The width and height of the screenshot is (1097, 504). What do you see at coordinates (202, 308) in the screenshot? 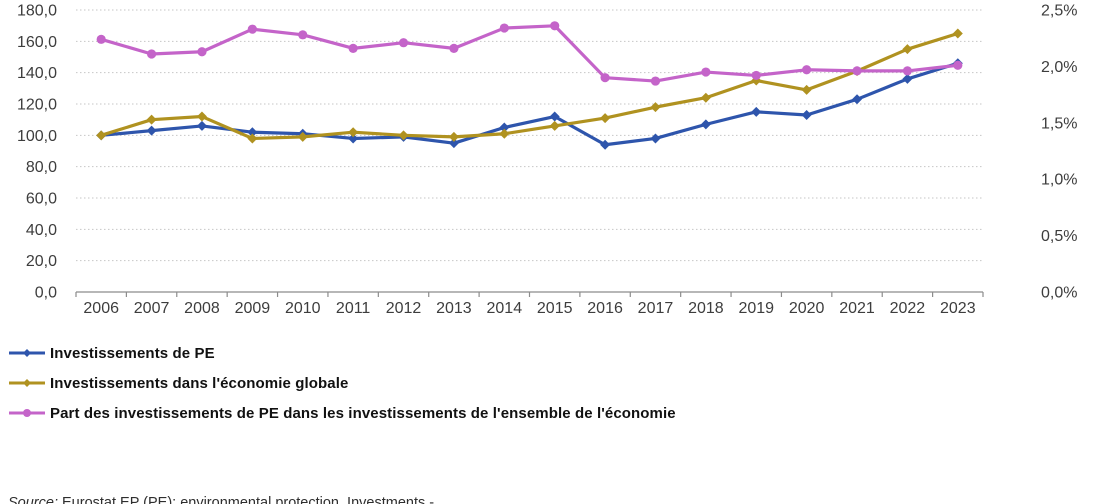
I see `x-axis-label: 2008` at bounding box center [202, 308].